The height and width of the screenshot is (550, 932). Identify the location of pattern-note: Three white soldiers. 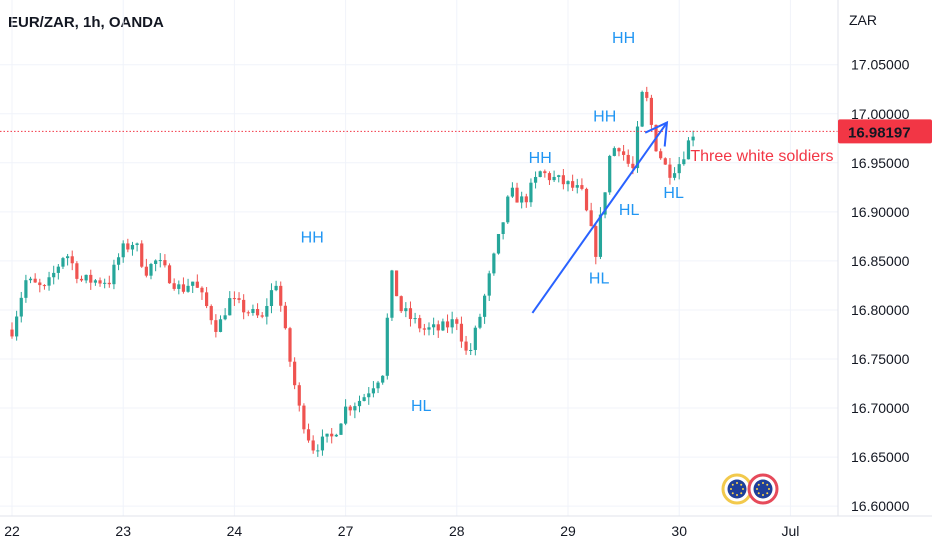
(761, 156).